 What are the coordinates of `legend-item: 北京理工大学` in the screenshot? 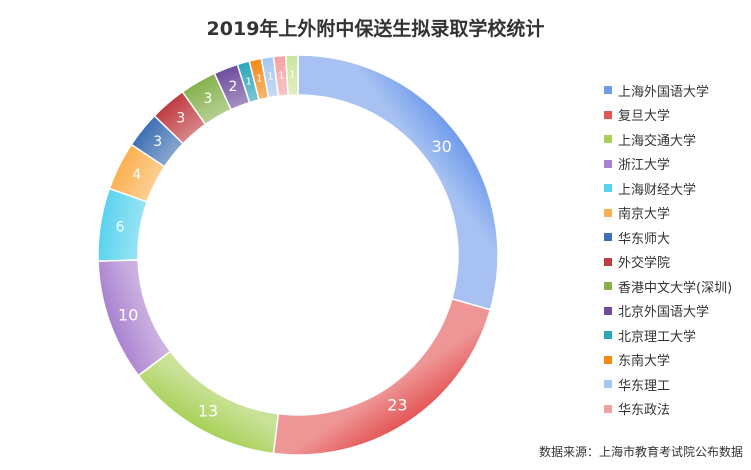 It's located at (668, 335).